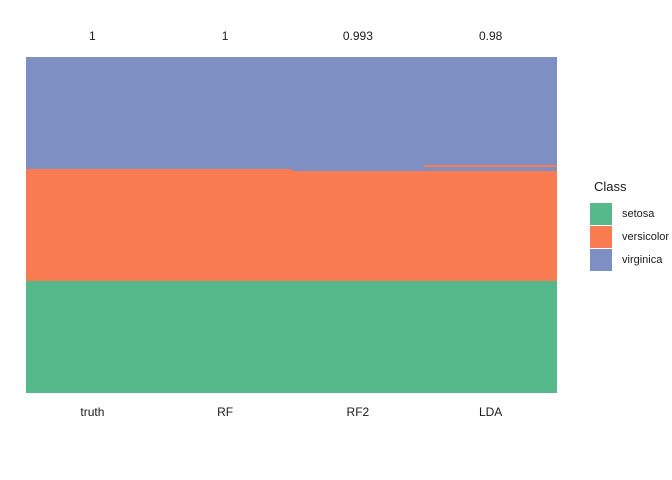 The width and height of the screenshot is (672, 480). What do you see at coordinates (358, 412) in the screenshot?
I see `x-axis-label-RF2: RF2` at bounding box center [358, 412].